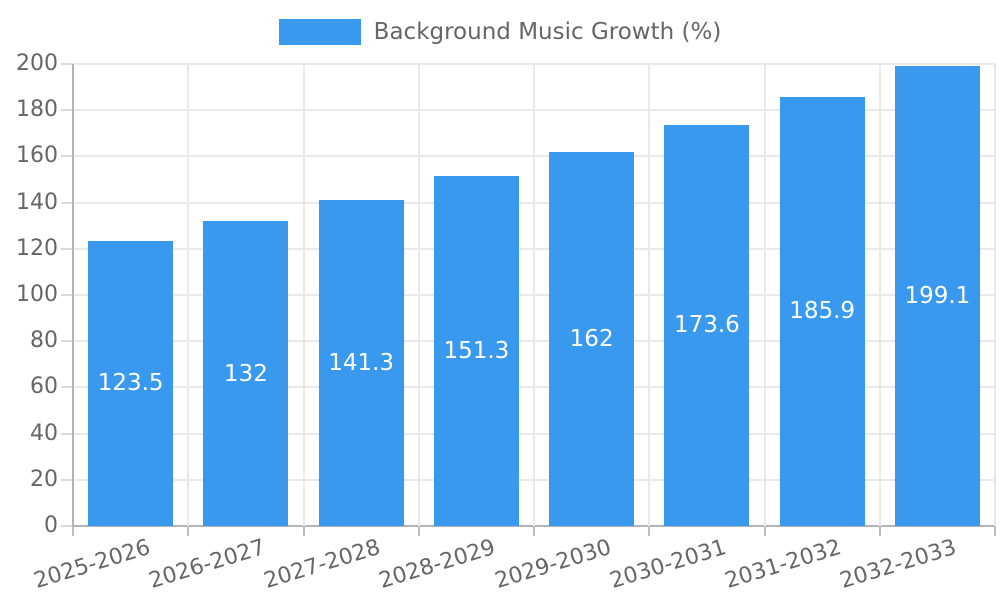  I want to click on bar-value-label: 132, so click(245, 373).